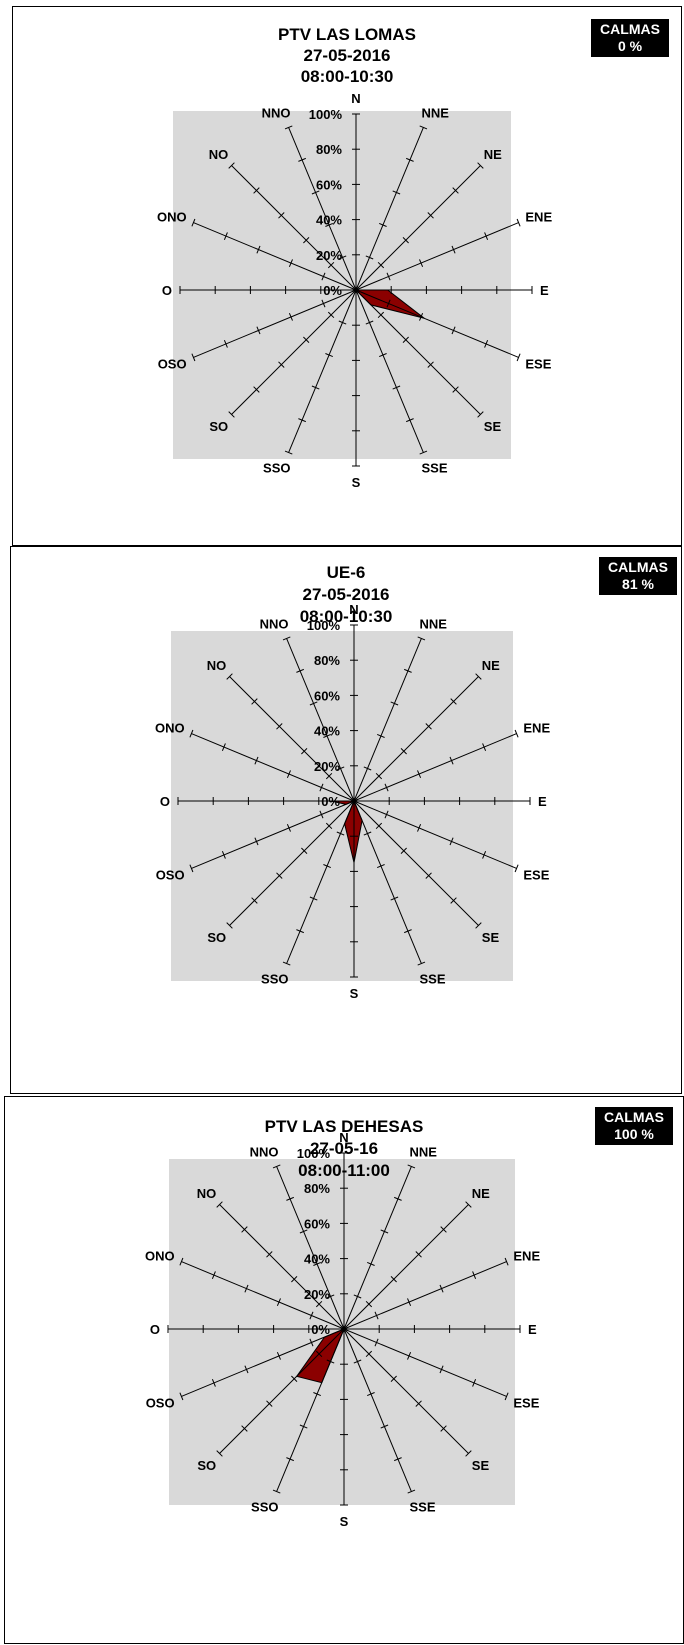  Describe the element at coordinates (424, 1152) in the screenshot. I see `direction-label-nne: NNE` at that location.